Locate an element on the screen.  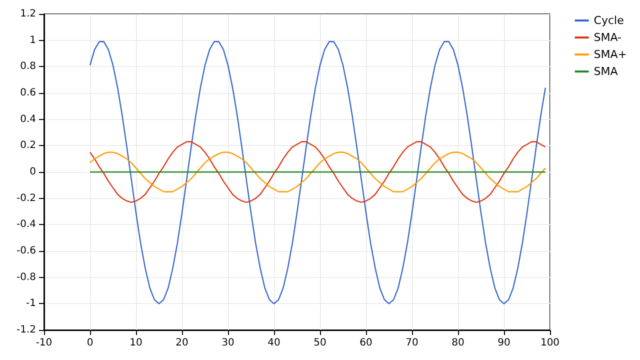
x-tick-label: -10 is located at coordinates (44, 343).